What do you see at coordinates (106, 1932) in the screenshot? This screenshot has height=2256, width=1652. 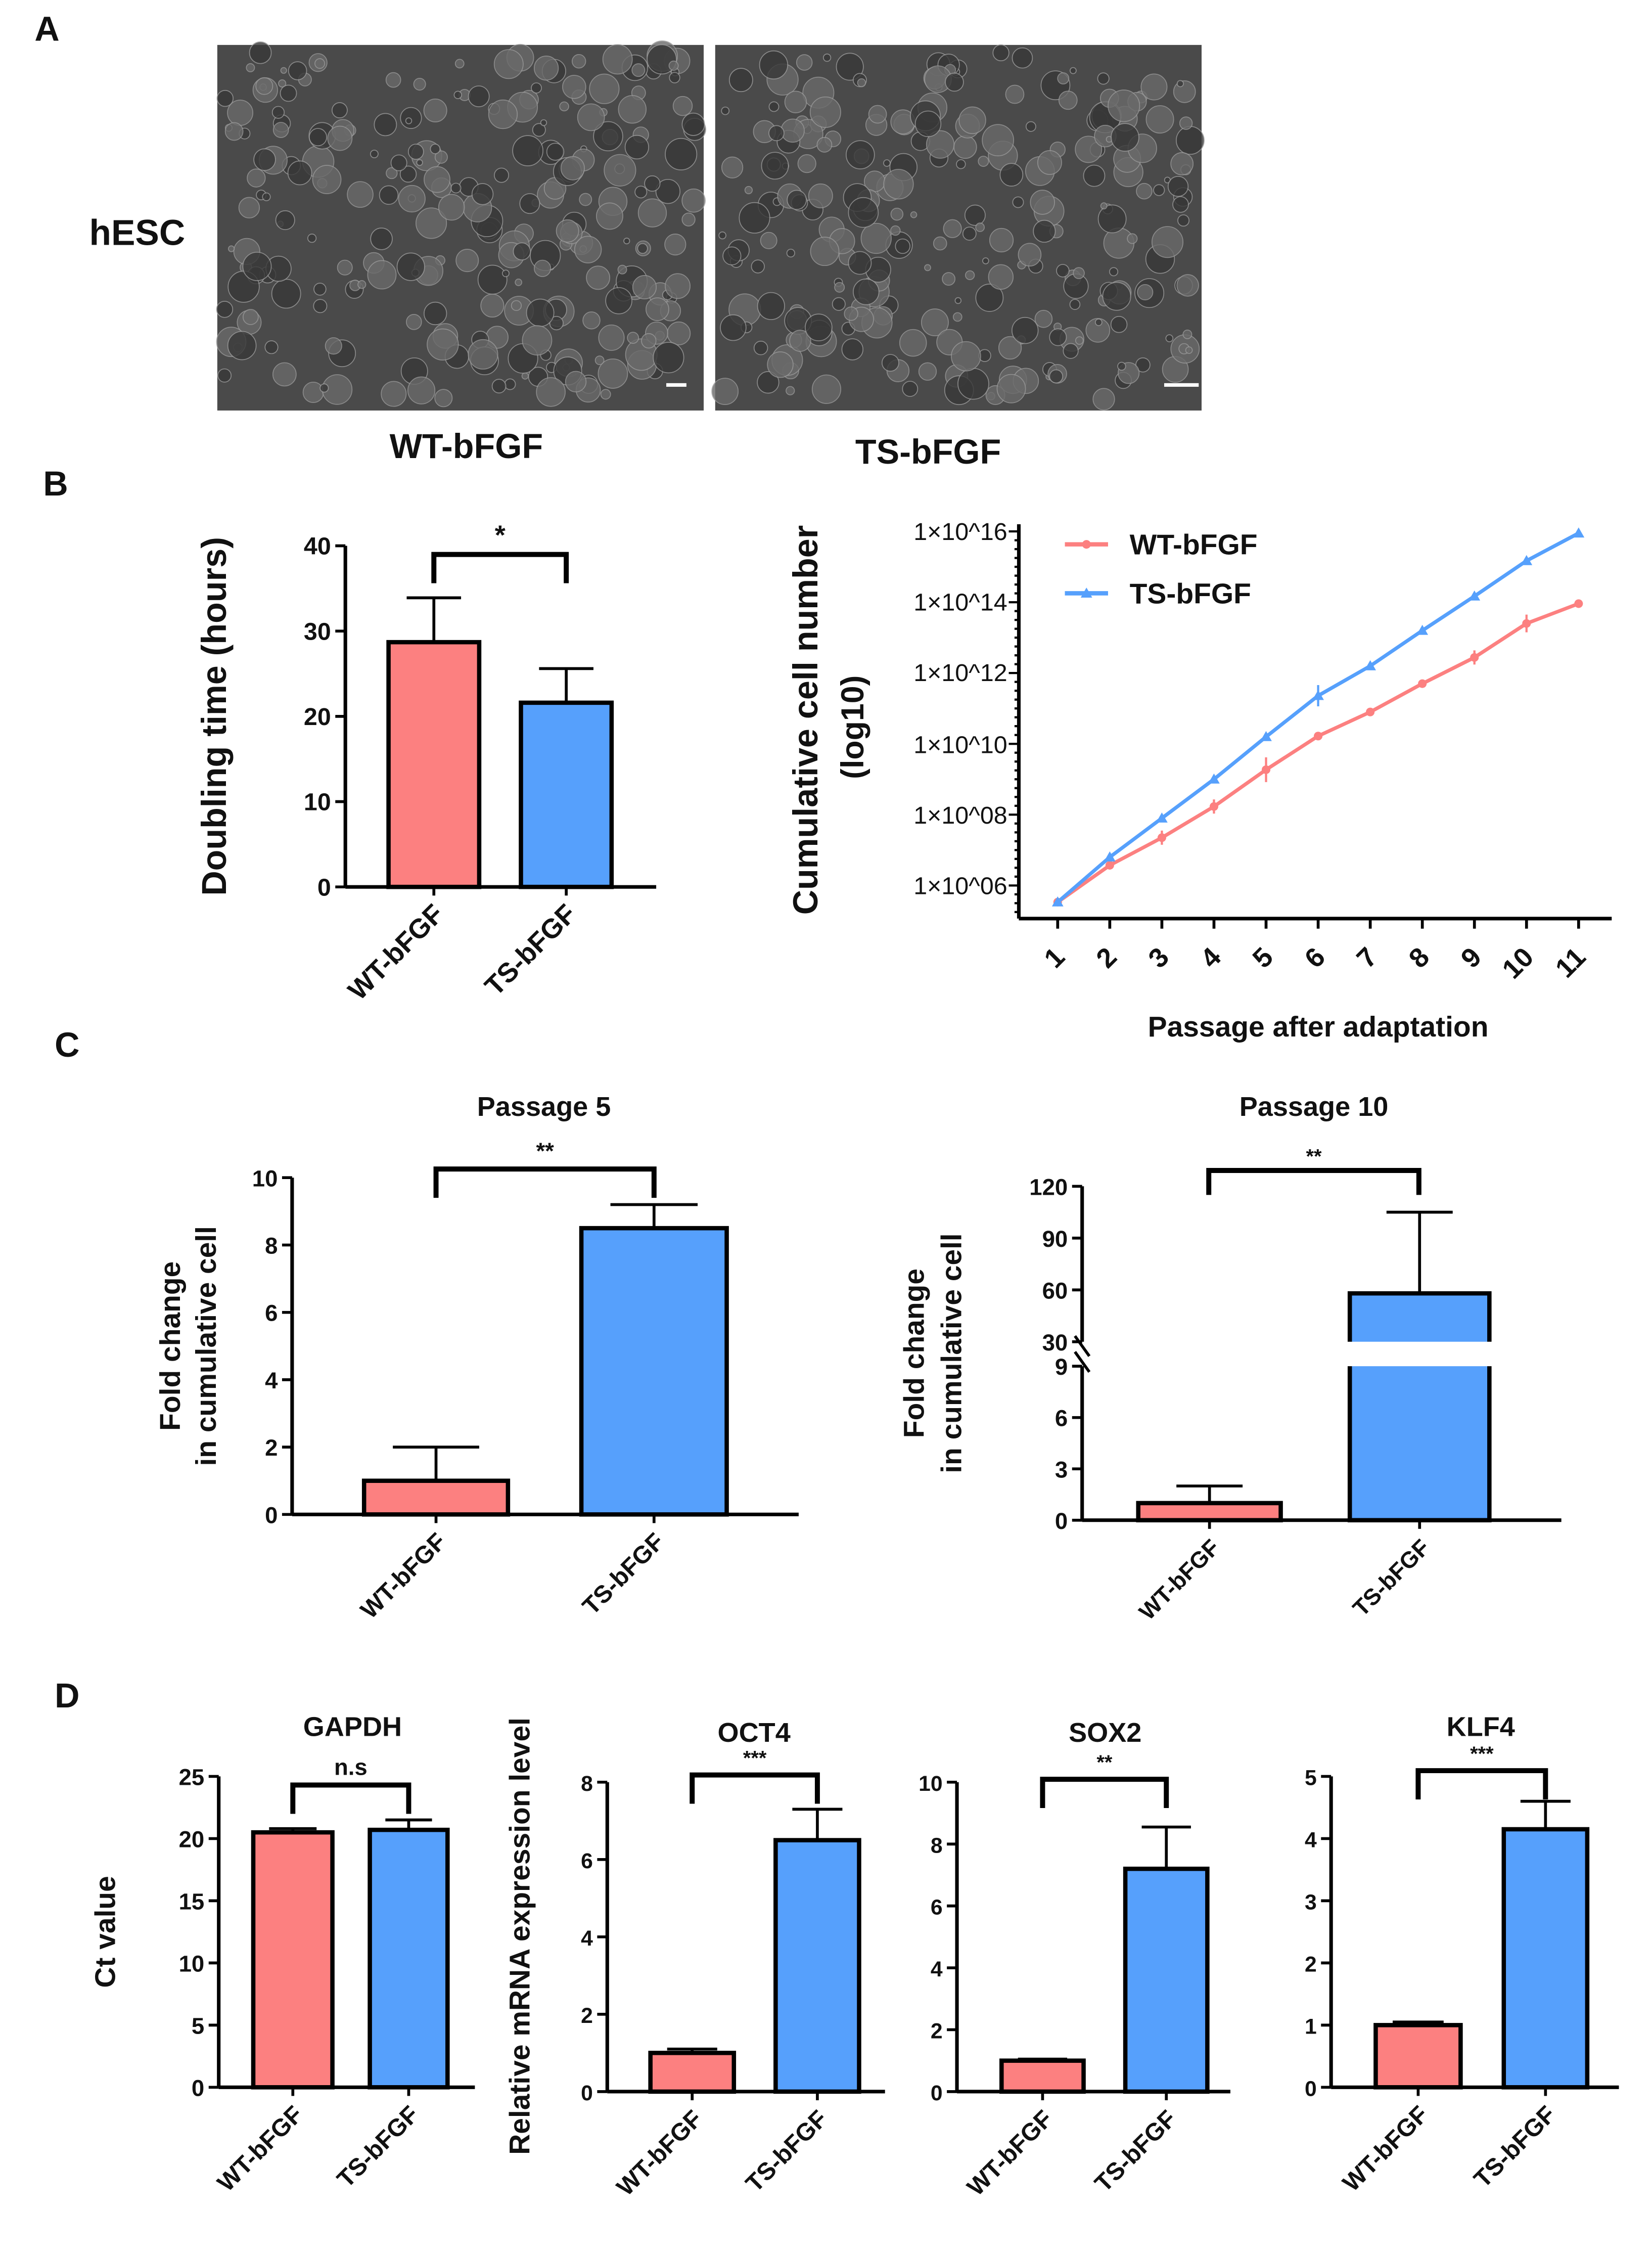 I see `y-axis-label: Ct value` at bounding box center [106, 1932].